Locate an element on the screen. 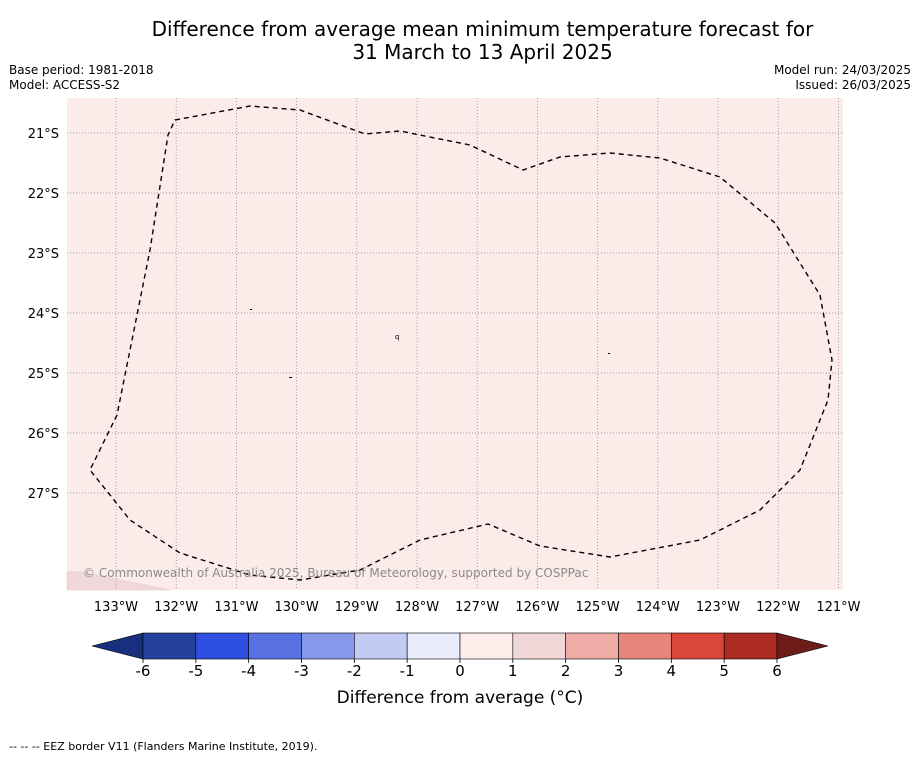  run-info: Model run: 24/03/2025 Issued: 26/03/2025 is located at coordinates (842, 78).